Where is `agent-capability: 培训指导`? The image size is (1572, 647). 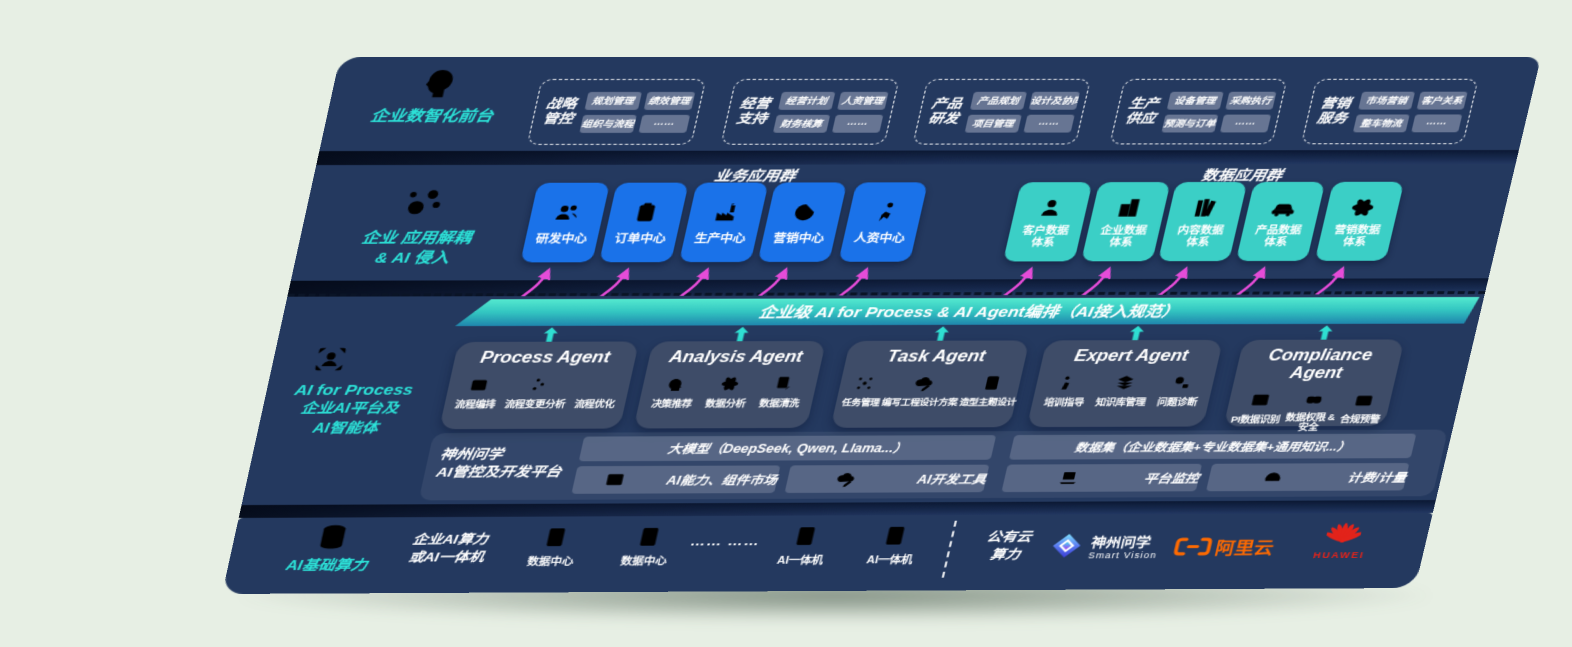
agent-capability: 培训指导 is located at coordinates (1067, 391).